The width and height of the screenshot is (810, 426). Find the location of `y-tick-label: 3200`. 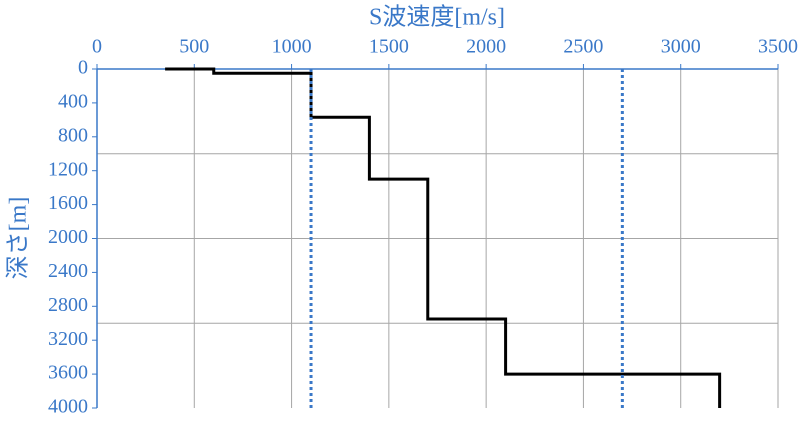

y-tick-label: 3200 is located at coordinates (68, 339).